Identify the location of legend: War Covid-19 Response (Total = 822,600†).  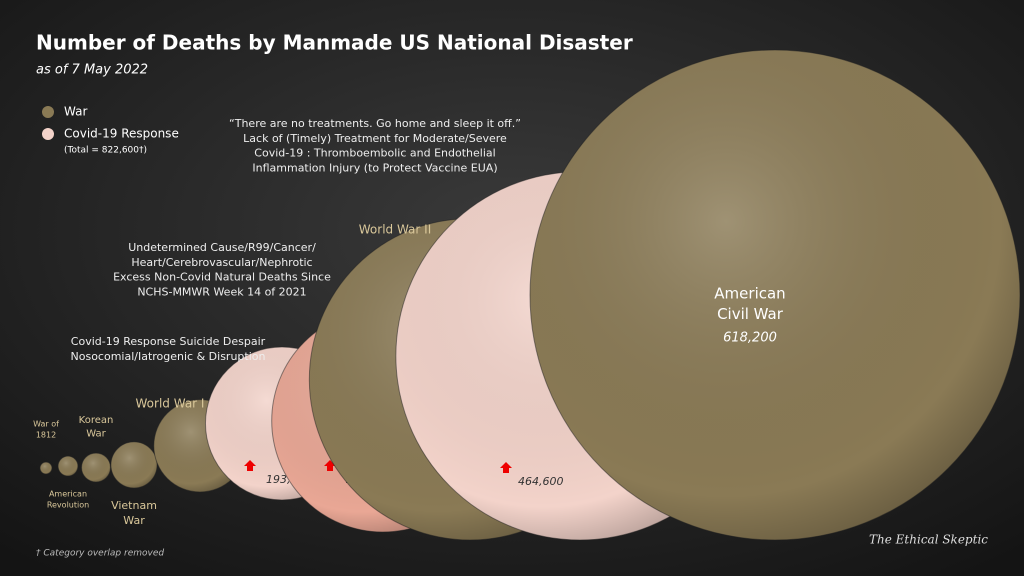
(110, 130).